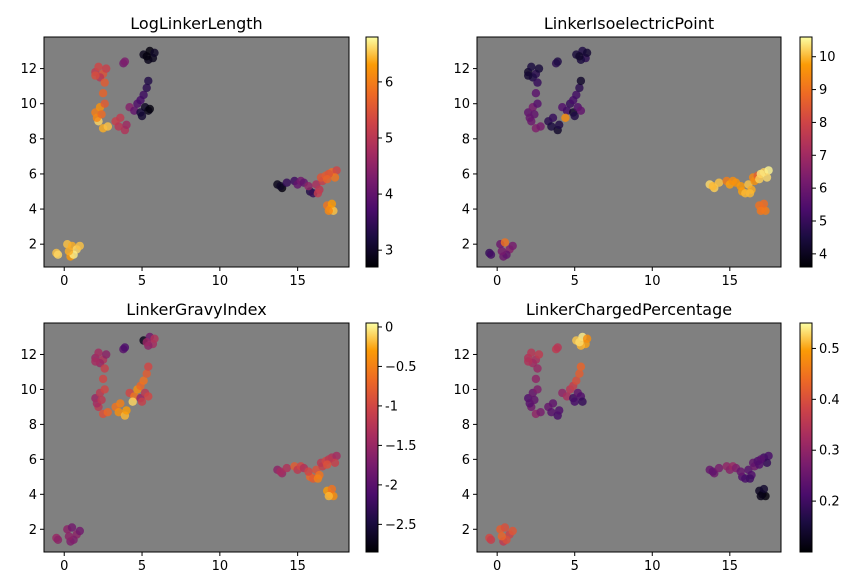 The image size is (852, 586). What do you see at coordinates (401, 367) in the screenshot?
I see `colorbar-tick-label: −0.5` at bounding box center [401, 367].